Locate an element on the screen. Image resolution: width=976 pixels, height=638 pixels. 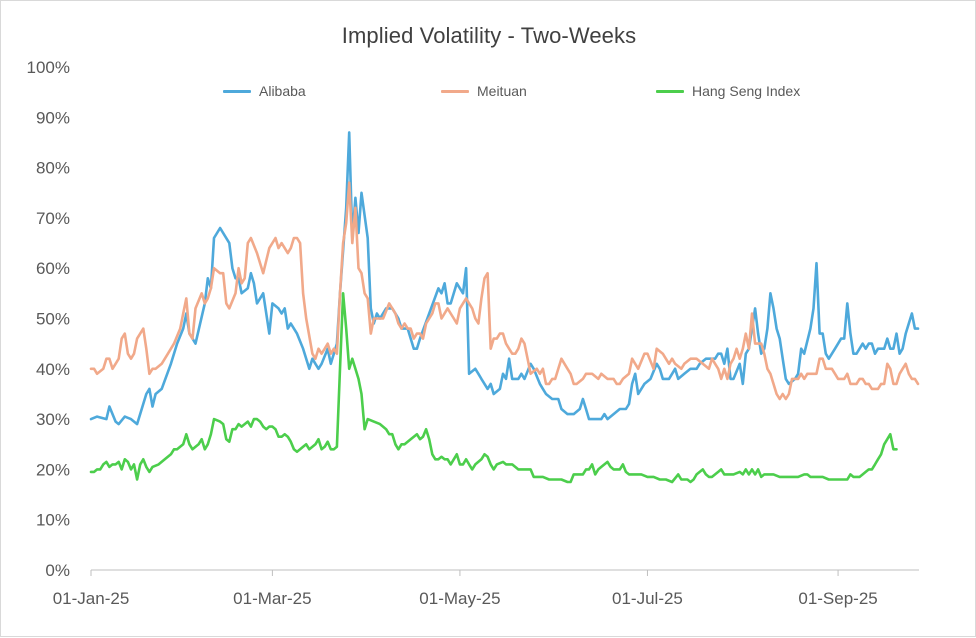
legend-swatch-hang-seng is located at coordinates (670, 91).